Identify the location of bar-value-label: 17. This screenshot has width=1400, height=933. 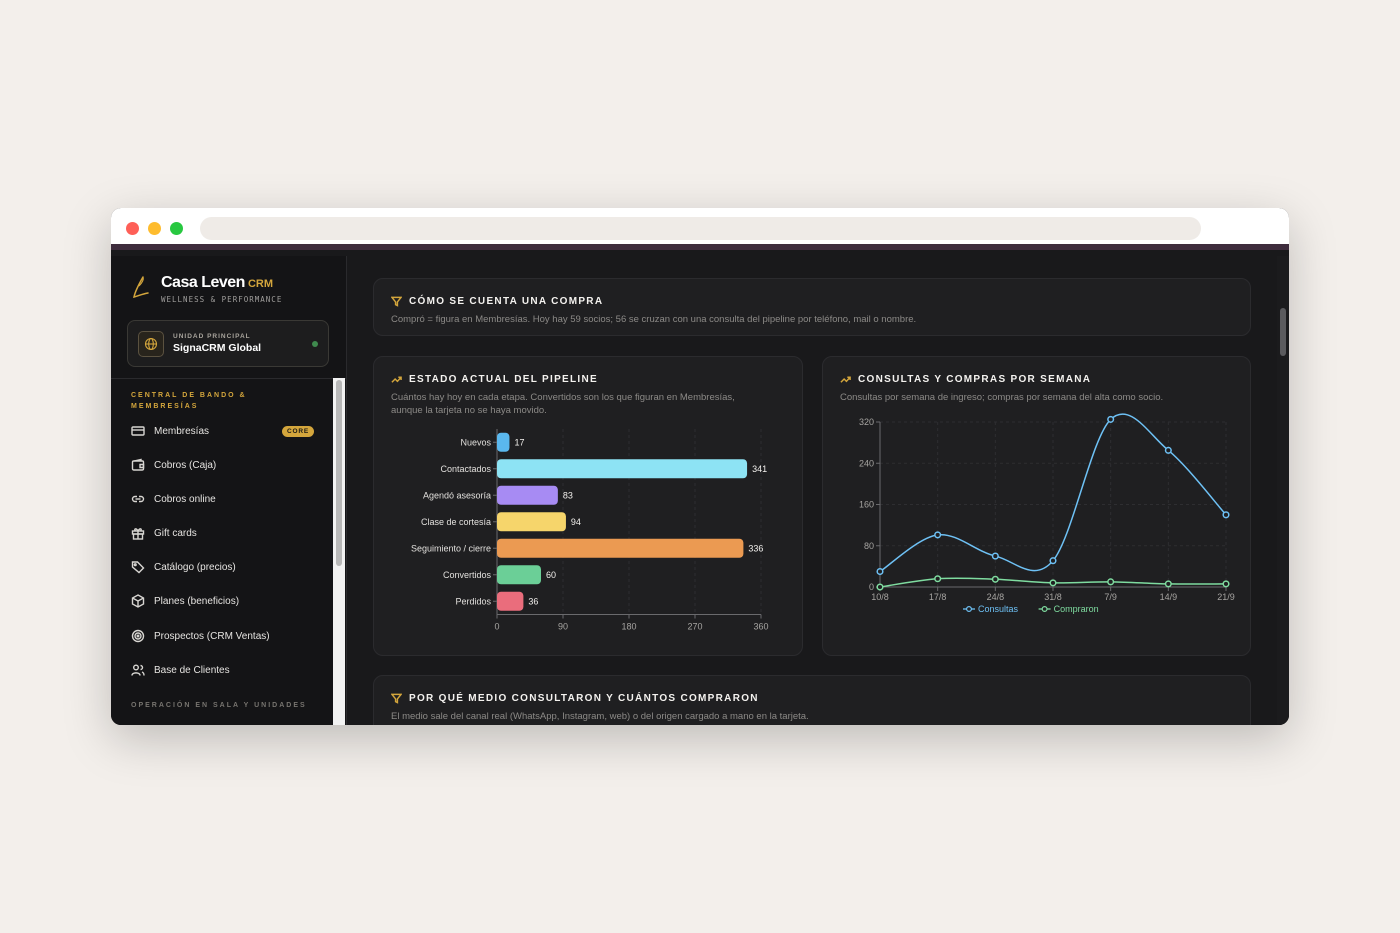
(519, 442).